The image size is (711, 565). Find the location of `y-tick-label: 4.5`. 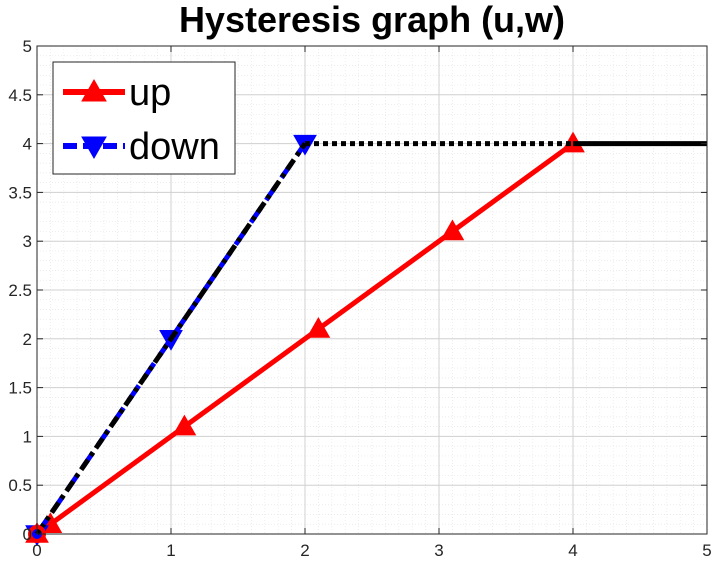

y-tick-label: 4.5 is located at coordinates (20, 95).